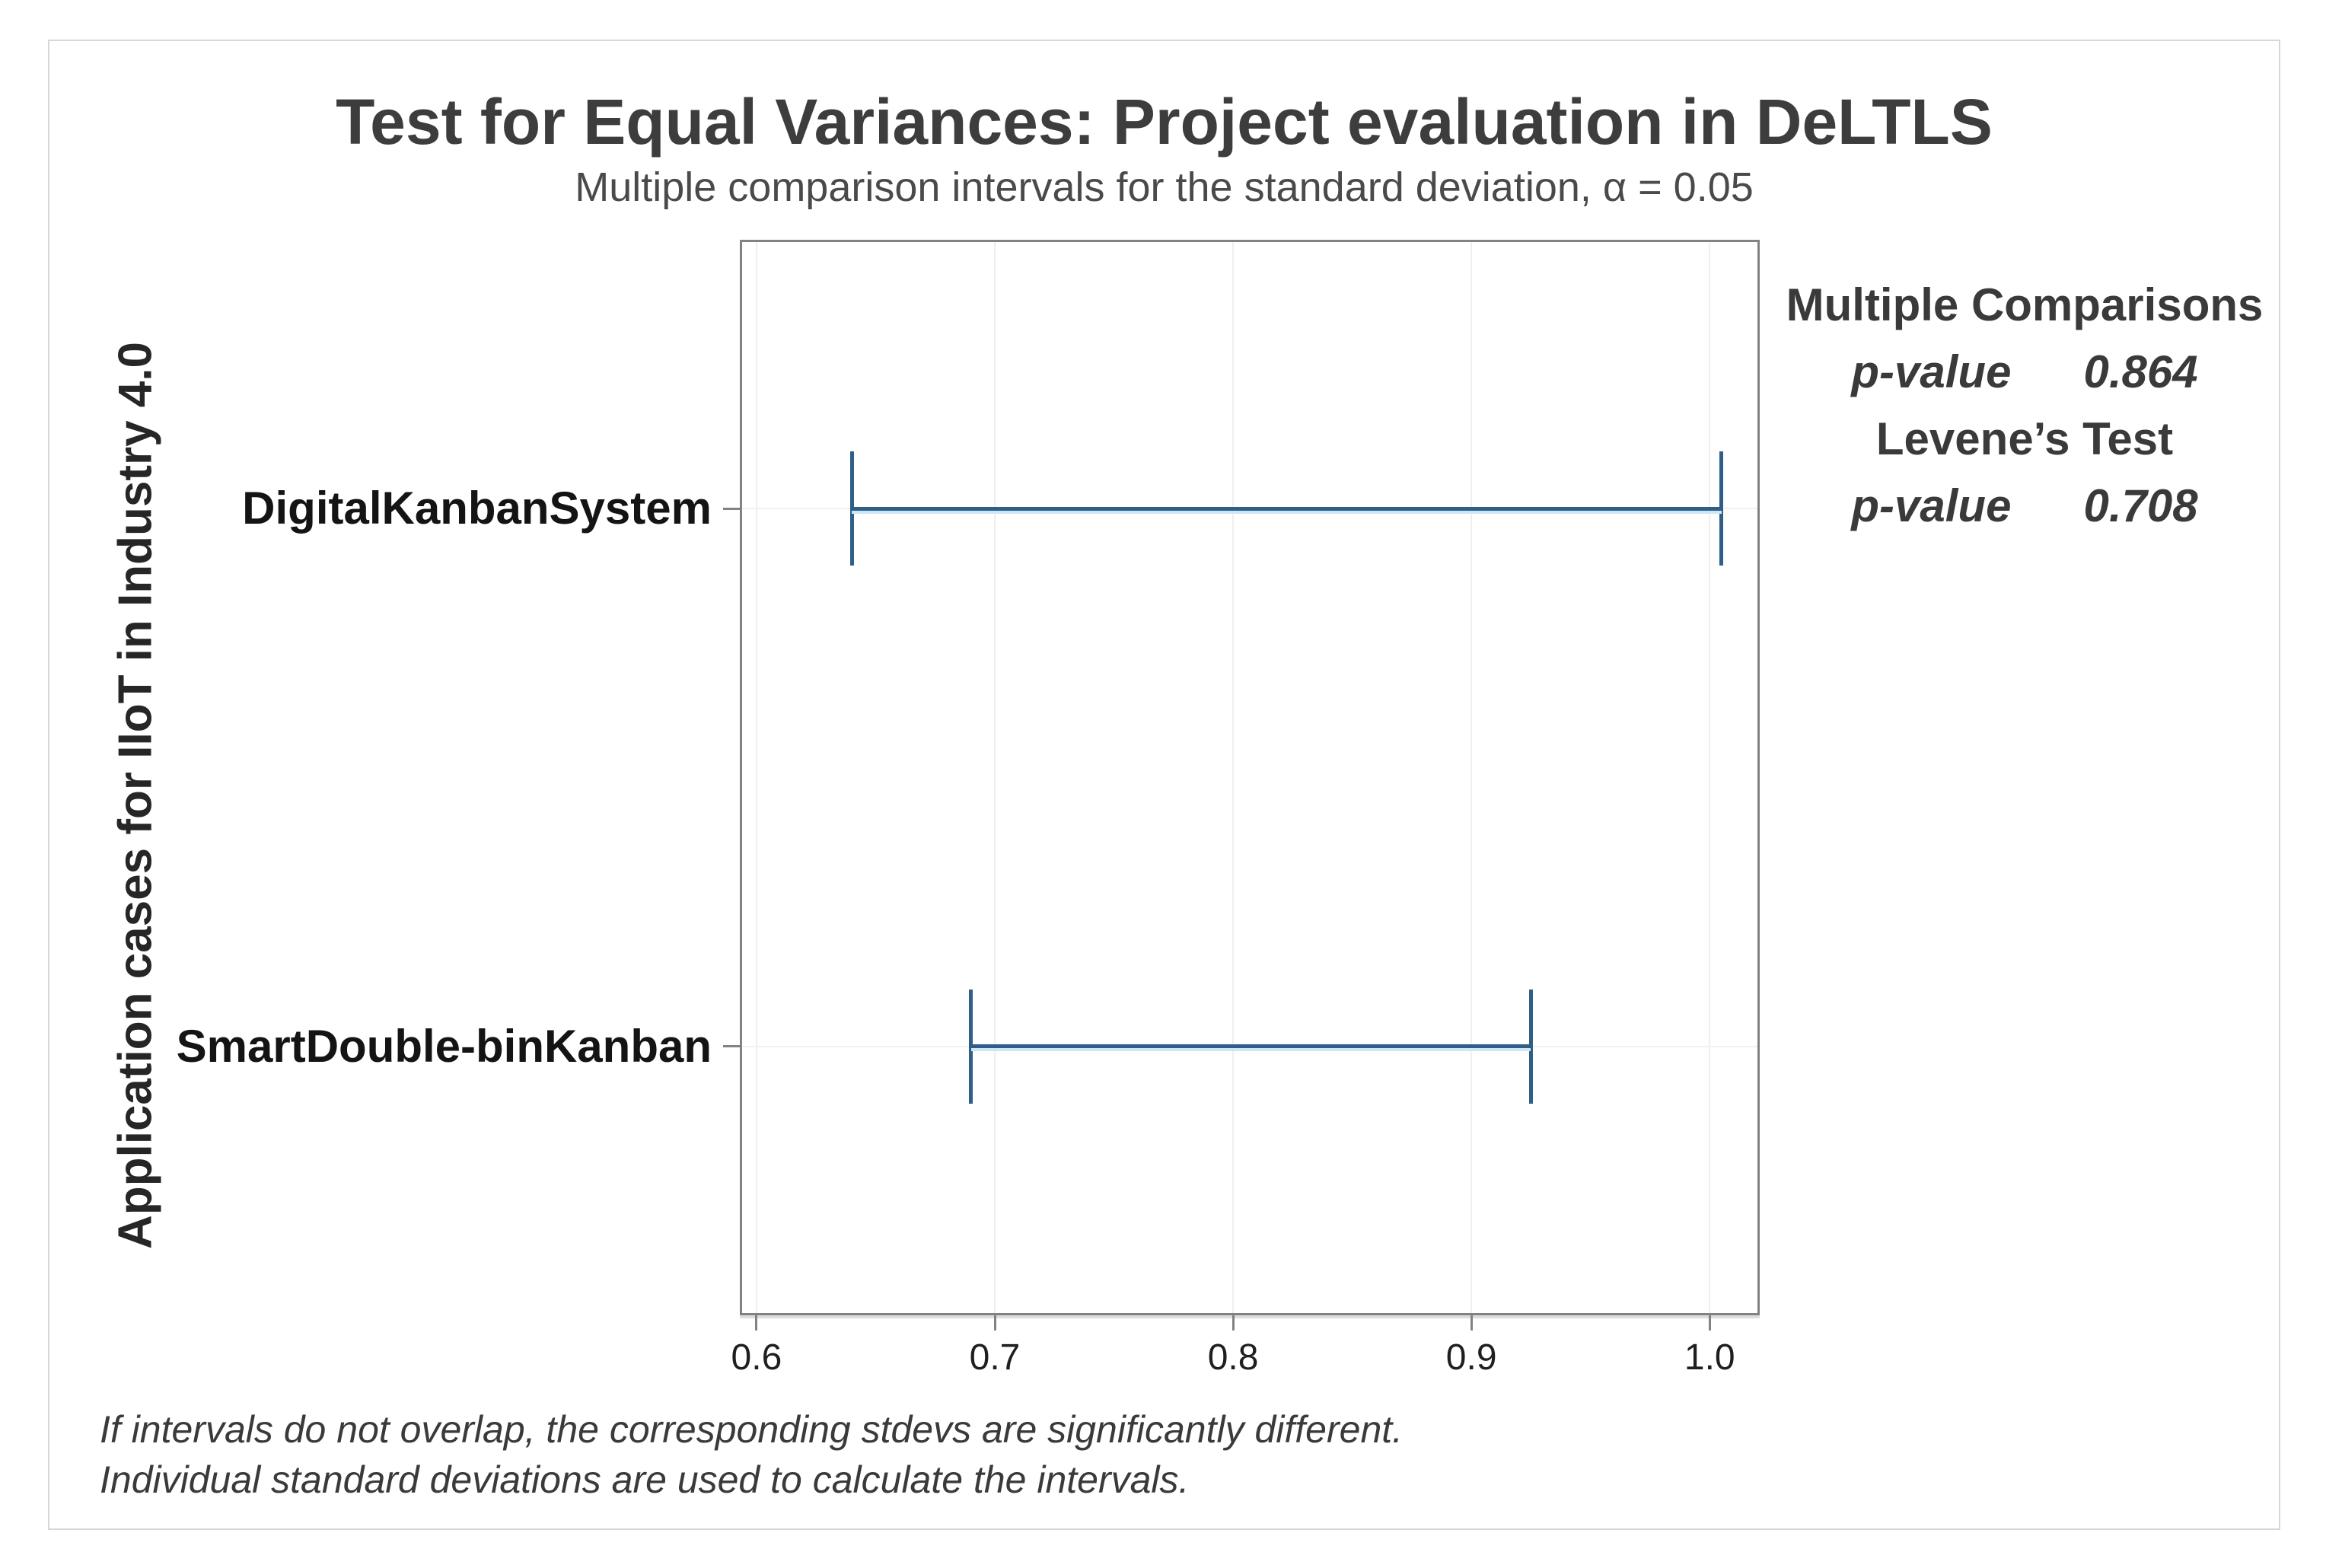 This screenshot has width=2326, height=1568. Describe the element at coordinates (1471, 1357) in the screenshot. I see `x-tick-label: 0.9` at that location.